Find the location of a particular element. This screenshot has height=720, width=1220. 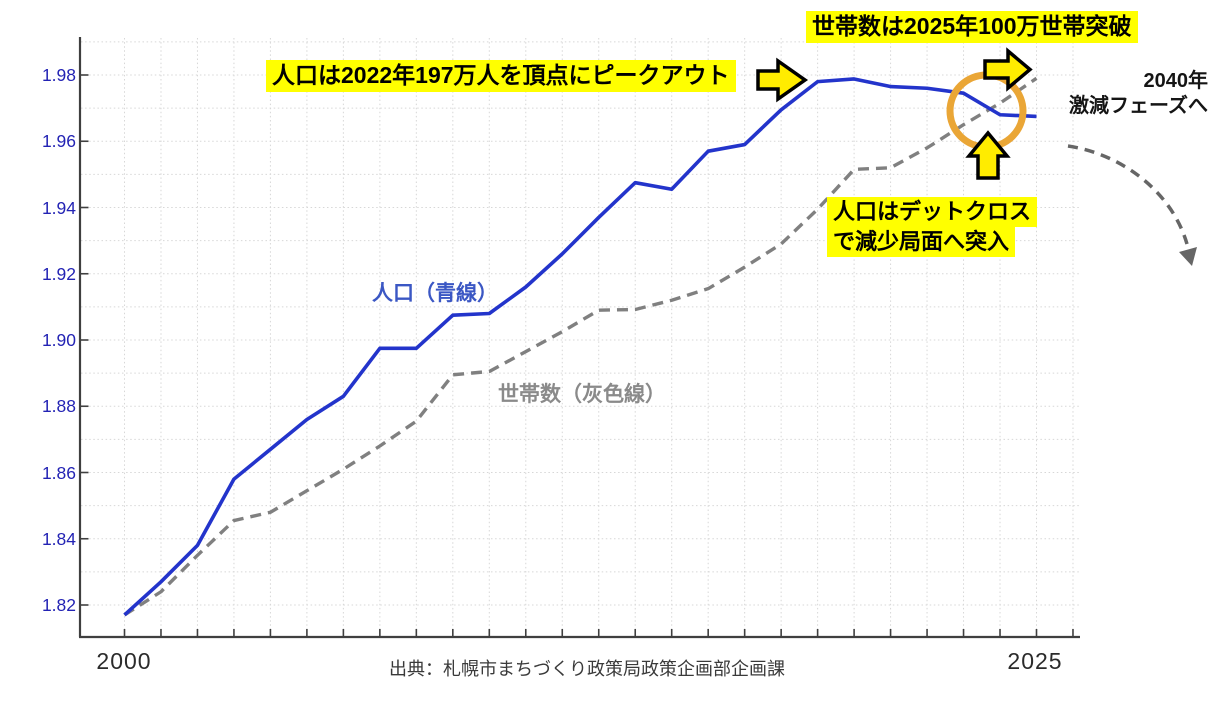

x-axis-label-end: 2025 is located at coordinates (1035, 661).